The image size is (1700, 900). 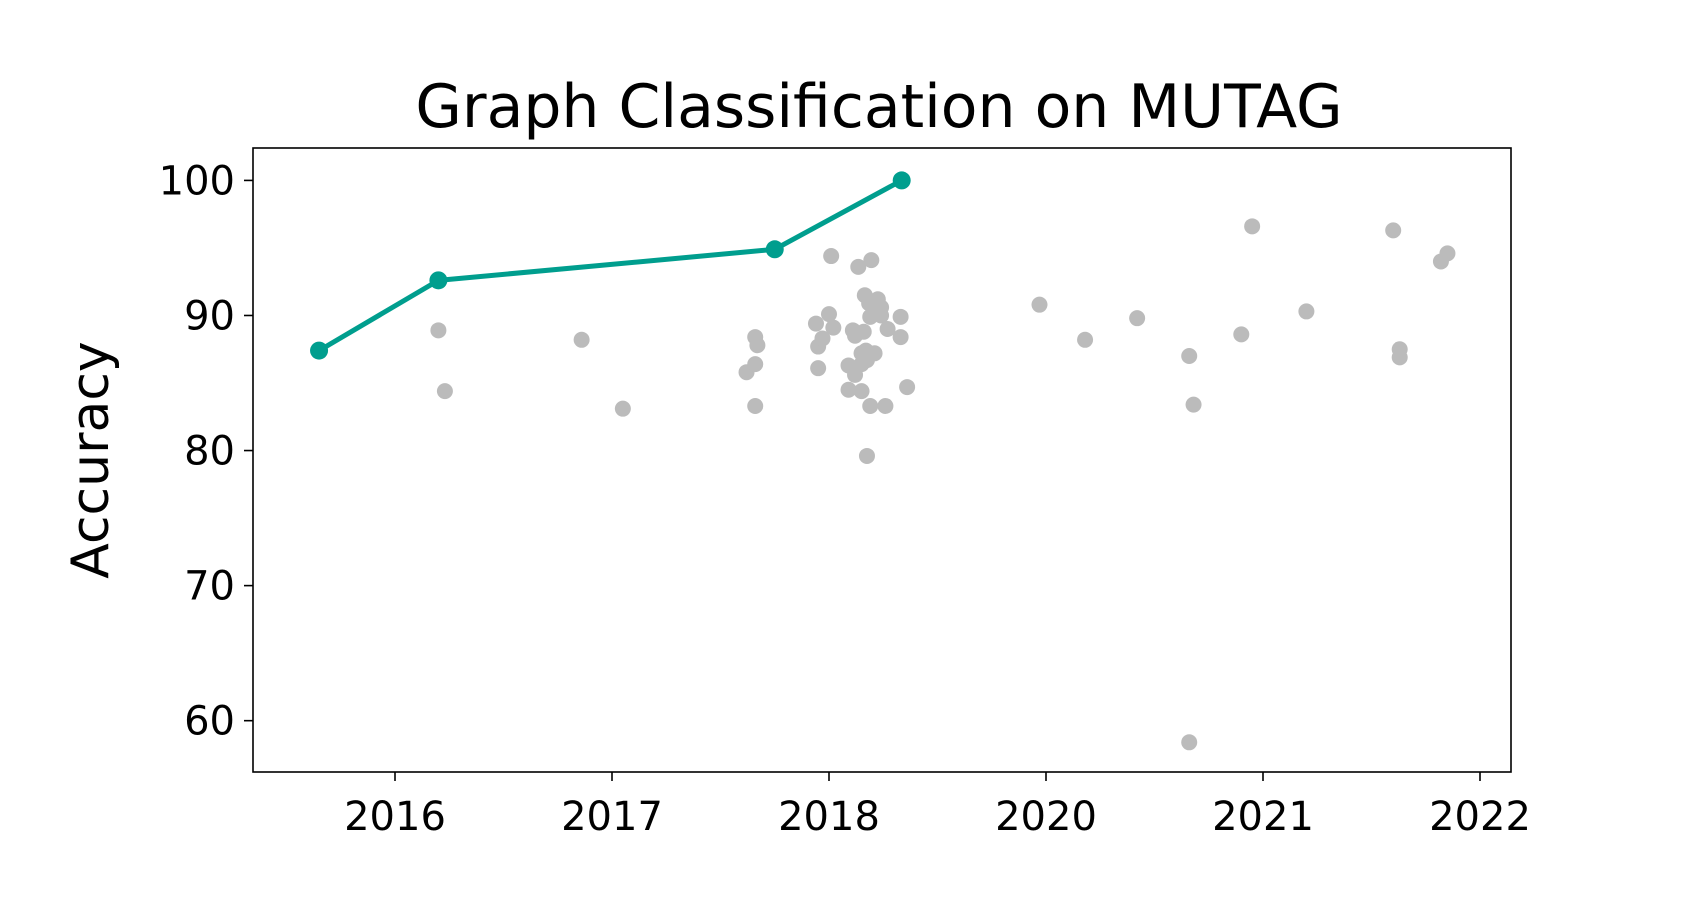 I want to click on sota-layer, so click(x=610, y=265).